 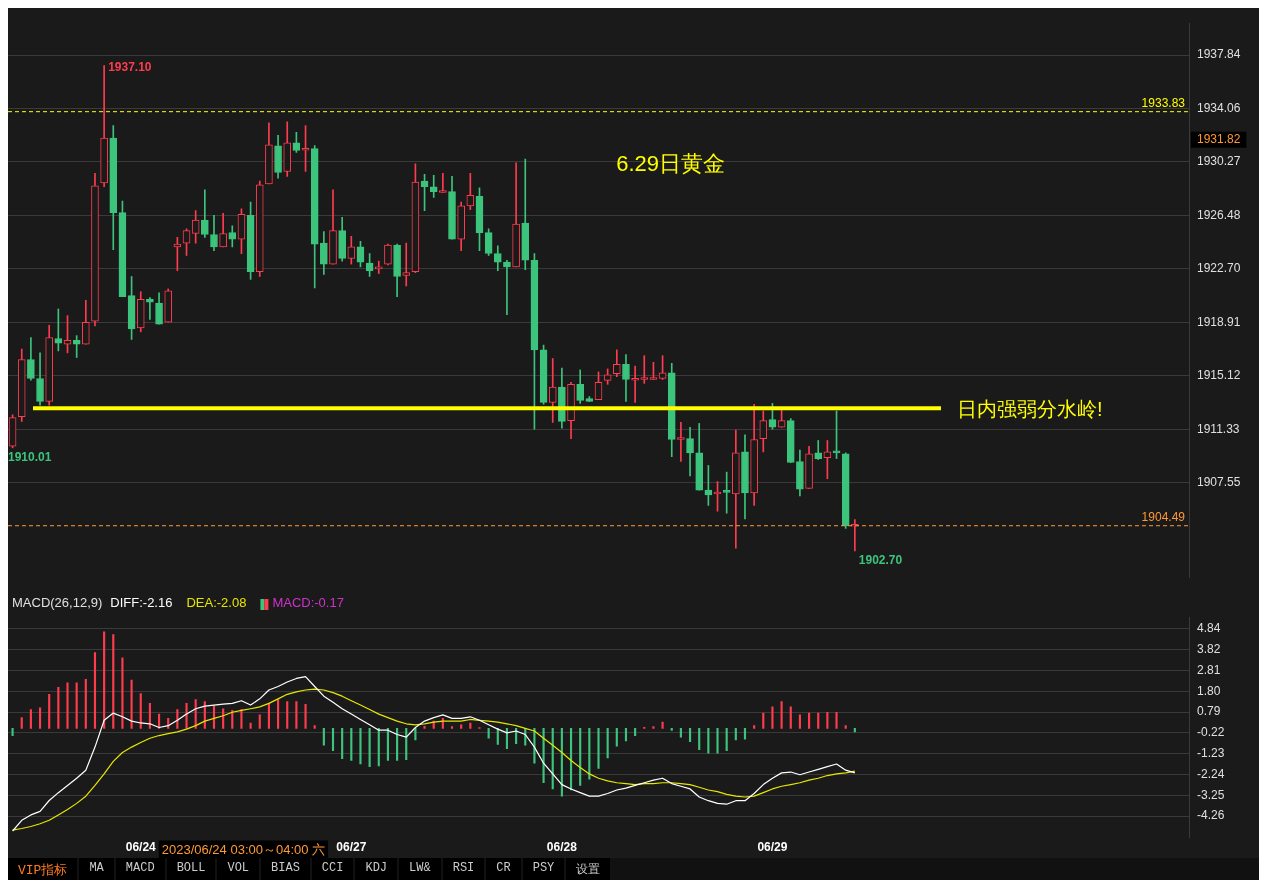 What do you see at coordinates (1219, 375) in the screenshot?
I see `y-tick-label: 1915.12` at bounding box center [1219, 375].